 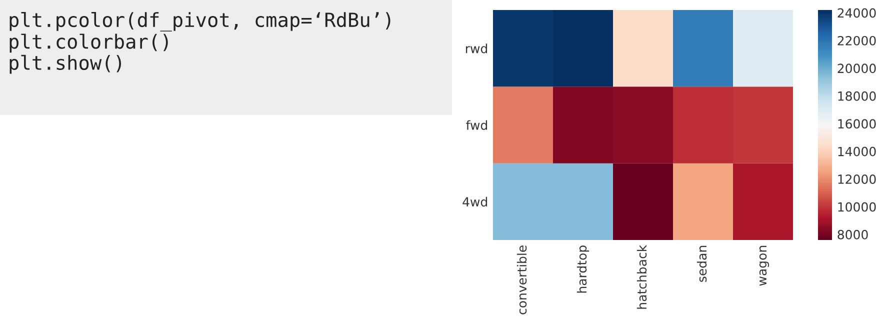 What do you see at coordinates (641, 276) in the screenshot?
I see `x-tick-label: hatchback` at bounding box center [641, 276].